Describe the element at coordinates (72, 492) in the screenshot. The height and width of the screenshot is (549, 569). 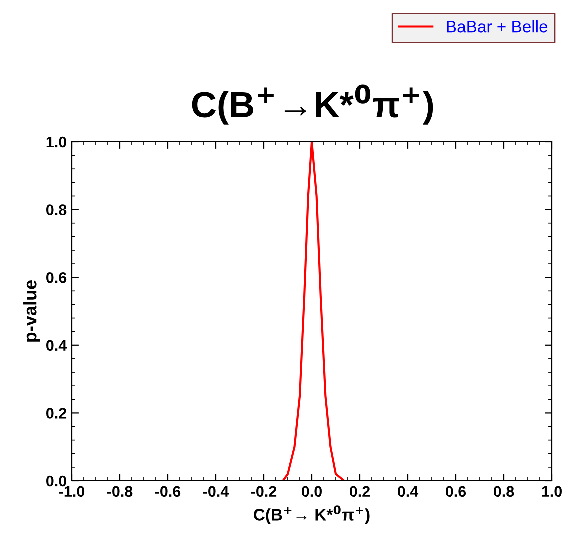
I see `x-tick-label: -1.0` at that location.